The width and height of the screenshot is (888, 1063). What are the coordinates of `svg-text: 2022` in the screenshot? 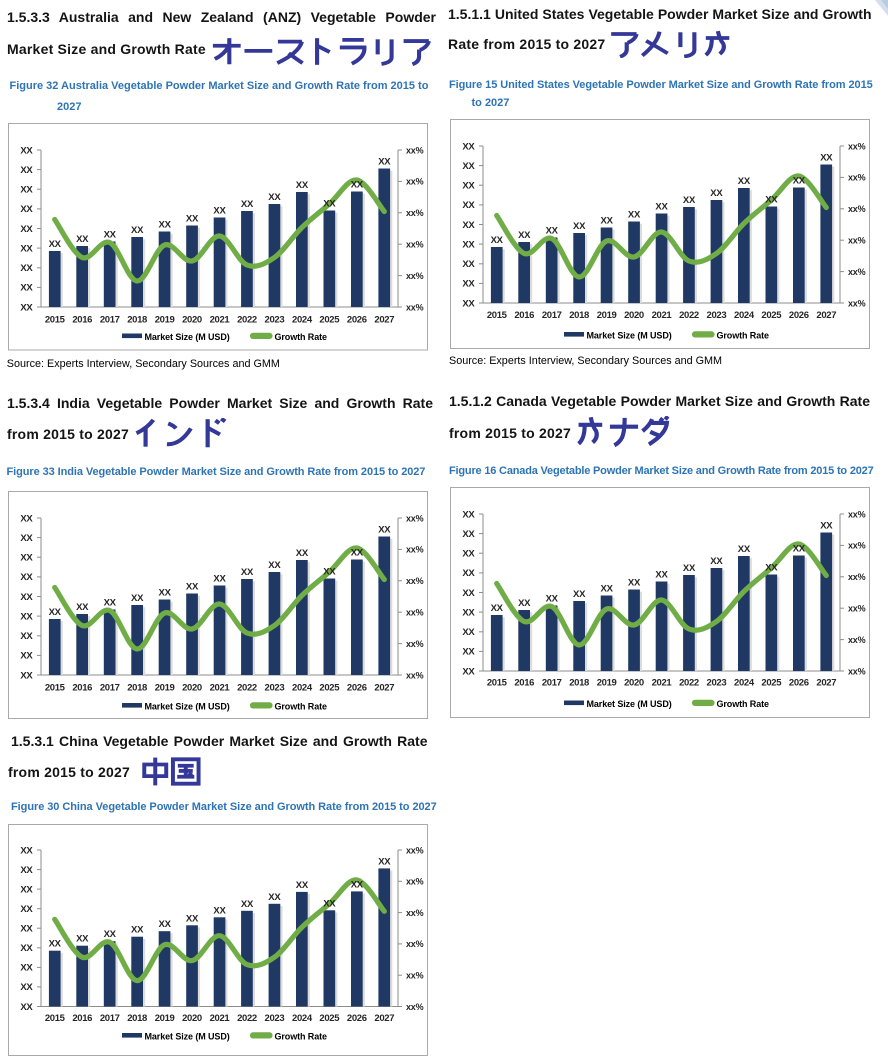 It's located at (247, 319).